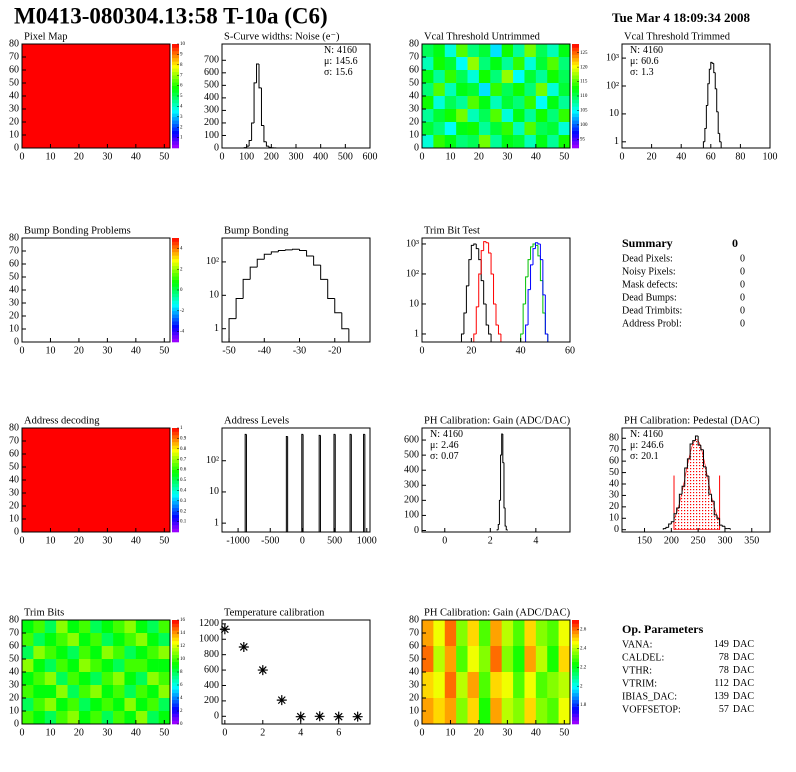  Describe the element at coordinates (14, 671) in the screenshot. I see `y-tick-label: 40` at that location.